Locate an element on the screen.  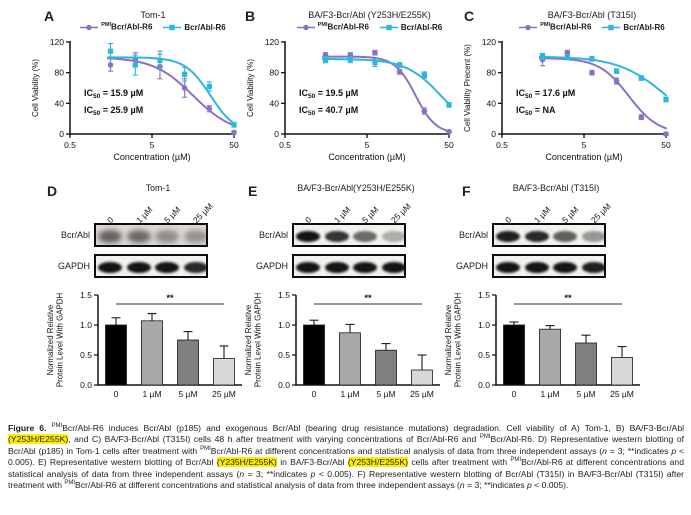
y-axis-label: Protein Level With GAPDH is located at coordinates (60, 340).